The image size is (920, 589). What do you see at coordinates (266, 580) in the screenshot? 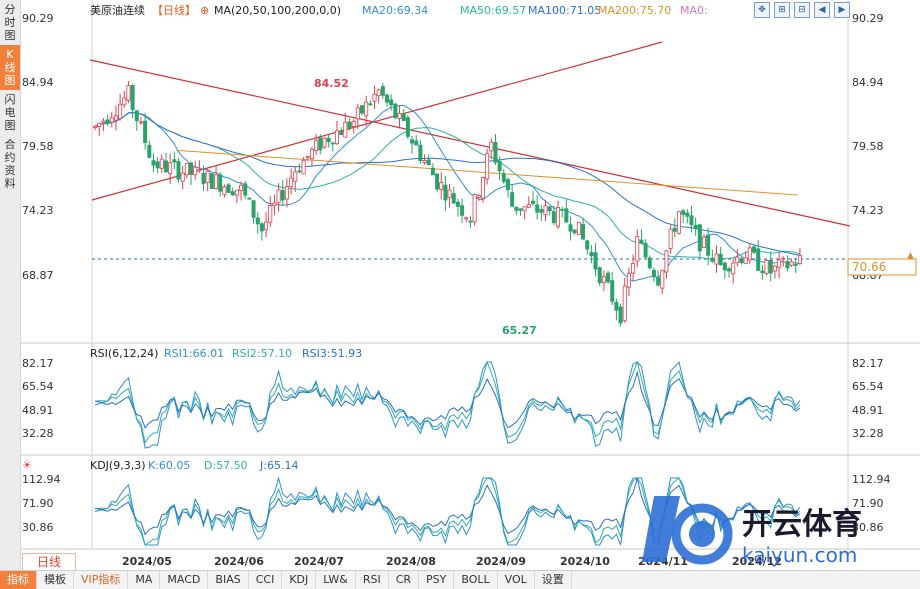
I see `indicator-tab: CCI` at bounding box center [266, 580].